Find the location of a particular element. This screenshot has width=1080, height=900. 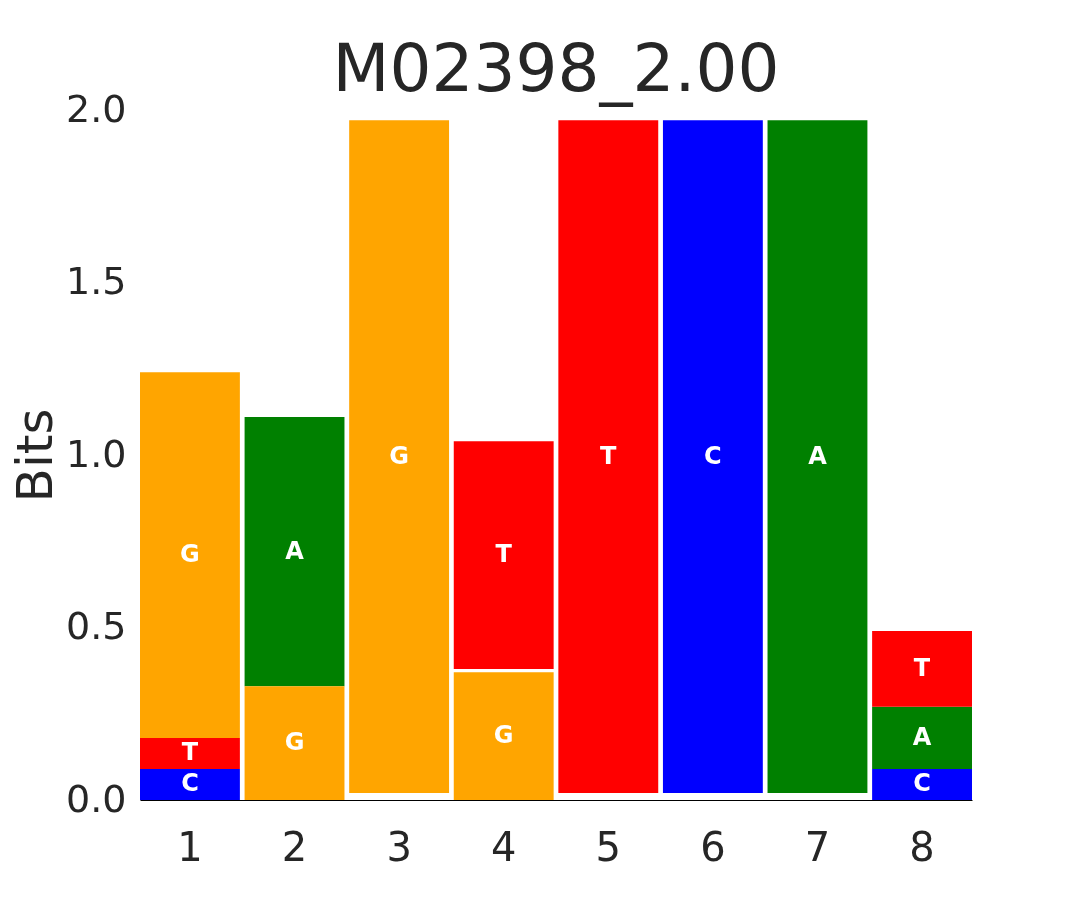

chart-title: M02398_2.00 is located at coordinates (556, 68).